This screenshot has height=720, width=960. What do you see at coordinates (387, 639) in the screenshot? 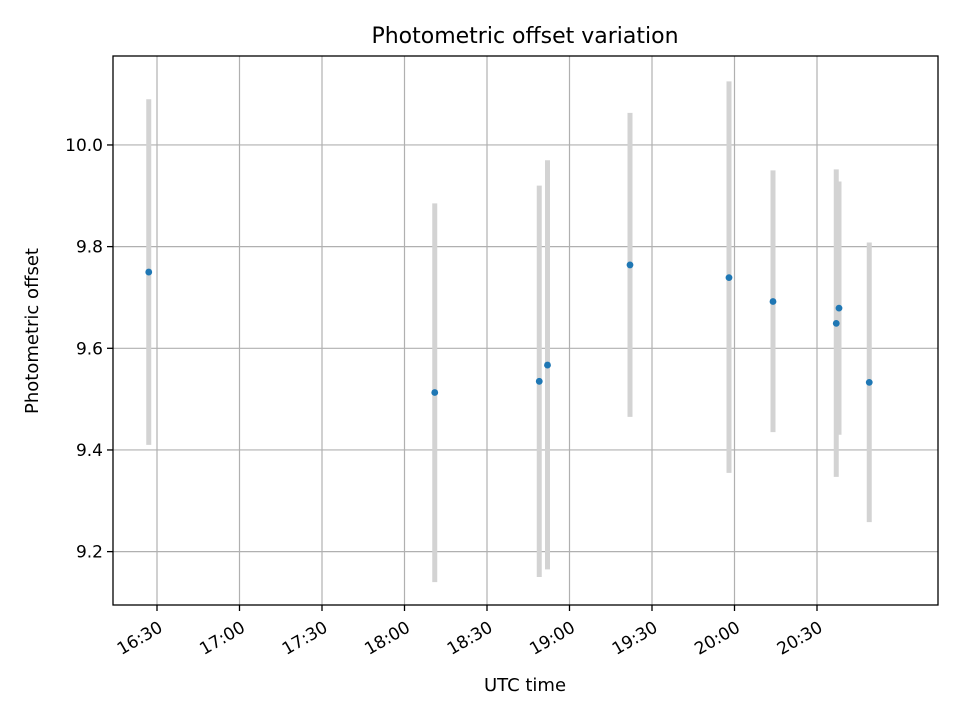
I see `x-tick-label: 18:00` at bounding box center [387, 639].